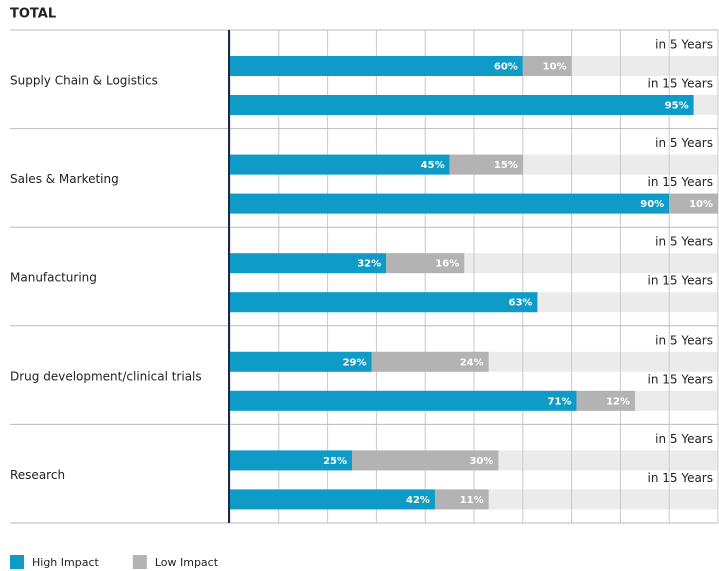 This screenshot has height=571, width=719. What do you see at coordinates (335, 461) in the screenshot?
I see `value-label: 25%` at bounding box center [335, 461].